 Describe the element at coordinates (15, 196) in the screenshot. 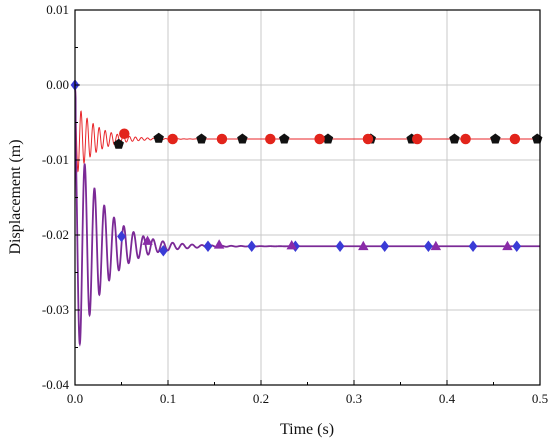

I see `y-axis-label: Displacement (m)` at that location.